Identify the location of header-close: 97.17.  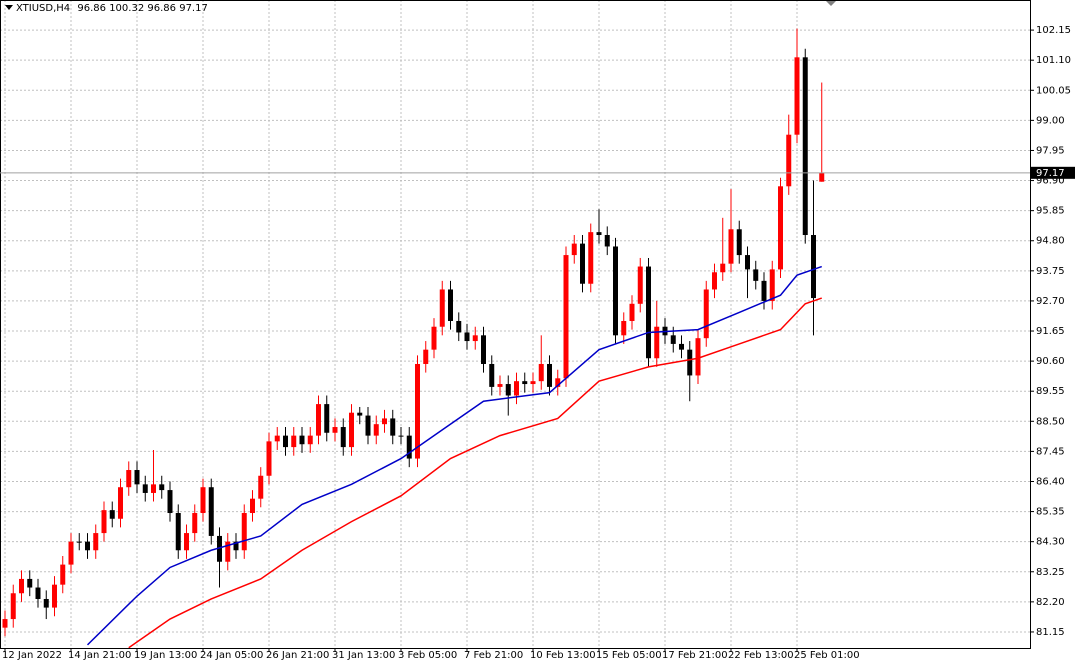
(193, 8).